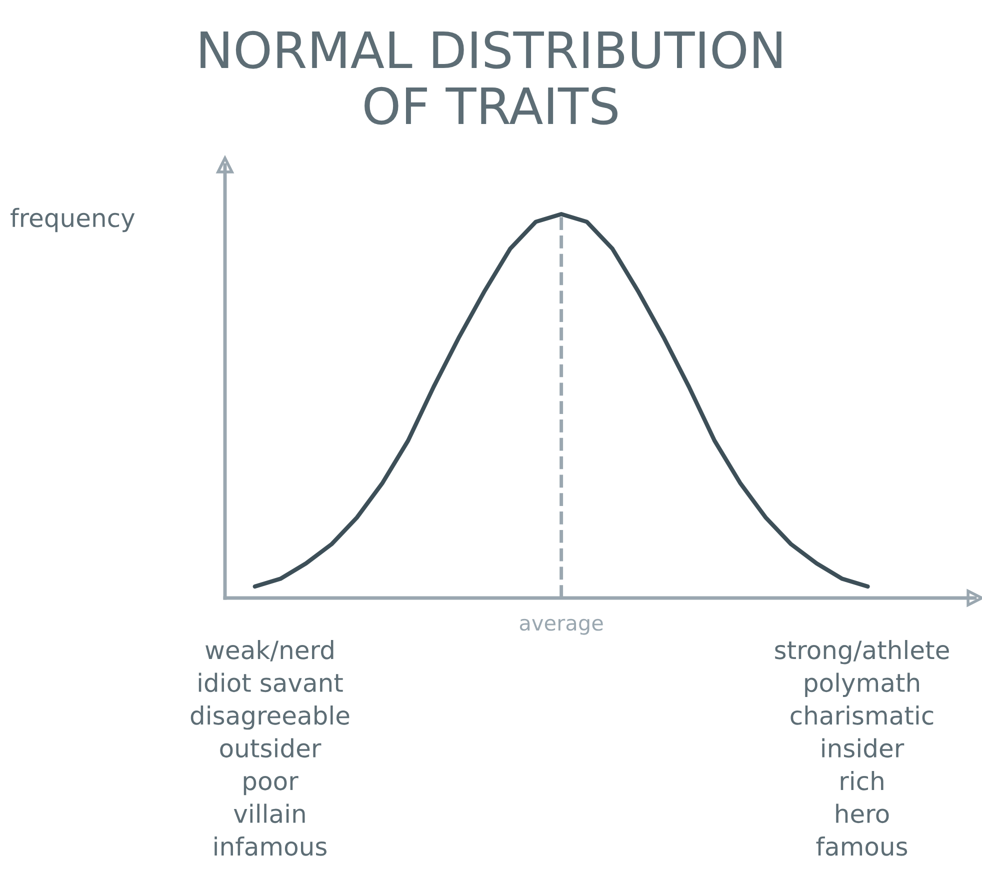  What do you see at coordinates (862, 748) in the screenshot?
I see `text: strong/athlete polymath charismatic insider rich hero famous` at bounding box center [862, 748].